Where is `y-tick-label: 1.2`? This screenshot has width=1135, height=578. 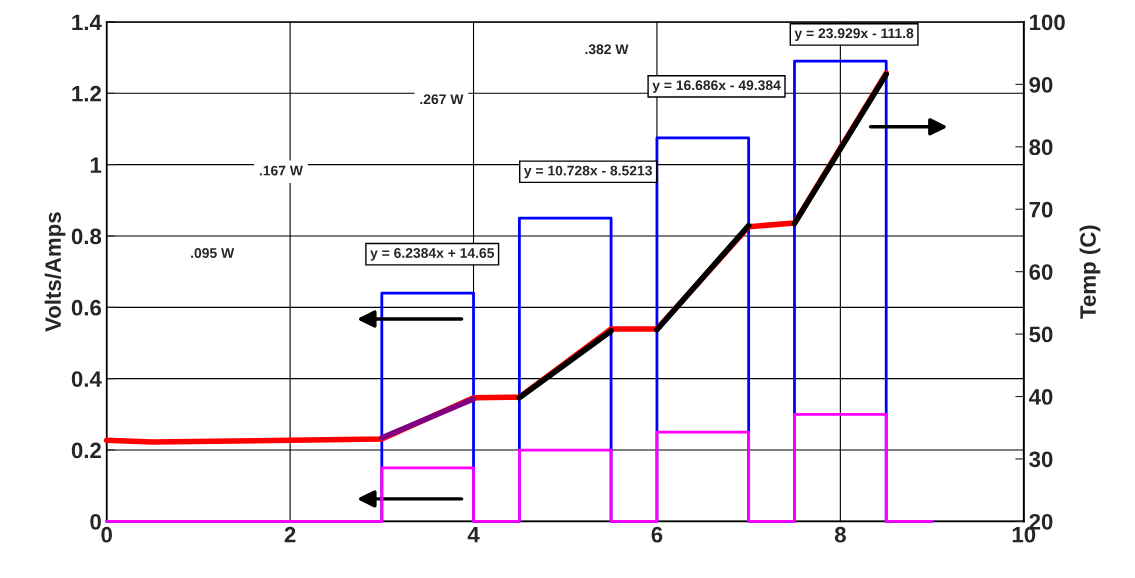 y-tick-label: 1.2 is located at coordinates (86, 93).